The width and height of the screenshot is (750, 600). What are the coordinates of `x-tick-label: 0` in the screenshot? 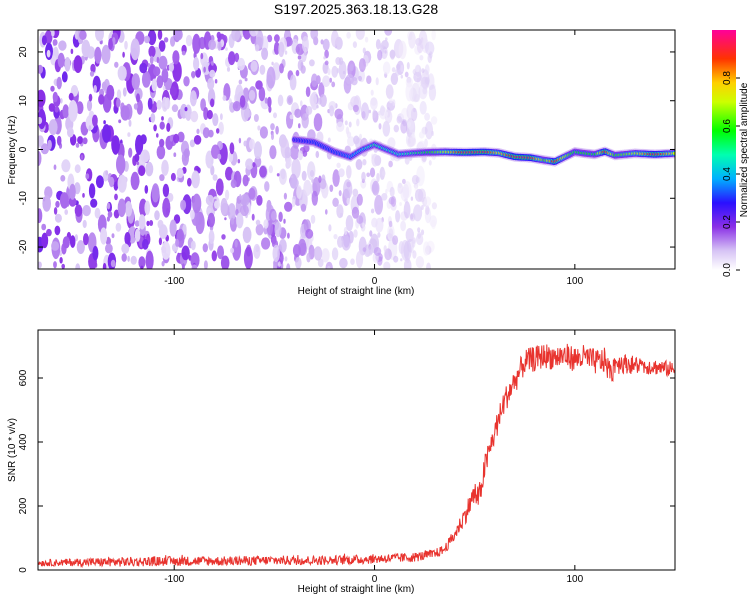 It's located at (375, 281).